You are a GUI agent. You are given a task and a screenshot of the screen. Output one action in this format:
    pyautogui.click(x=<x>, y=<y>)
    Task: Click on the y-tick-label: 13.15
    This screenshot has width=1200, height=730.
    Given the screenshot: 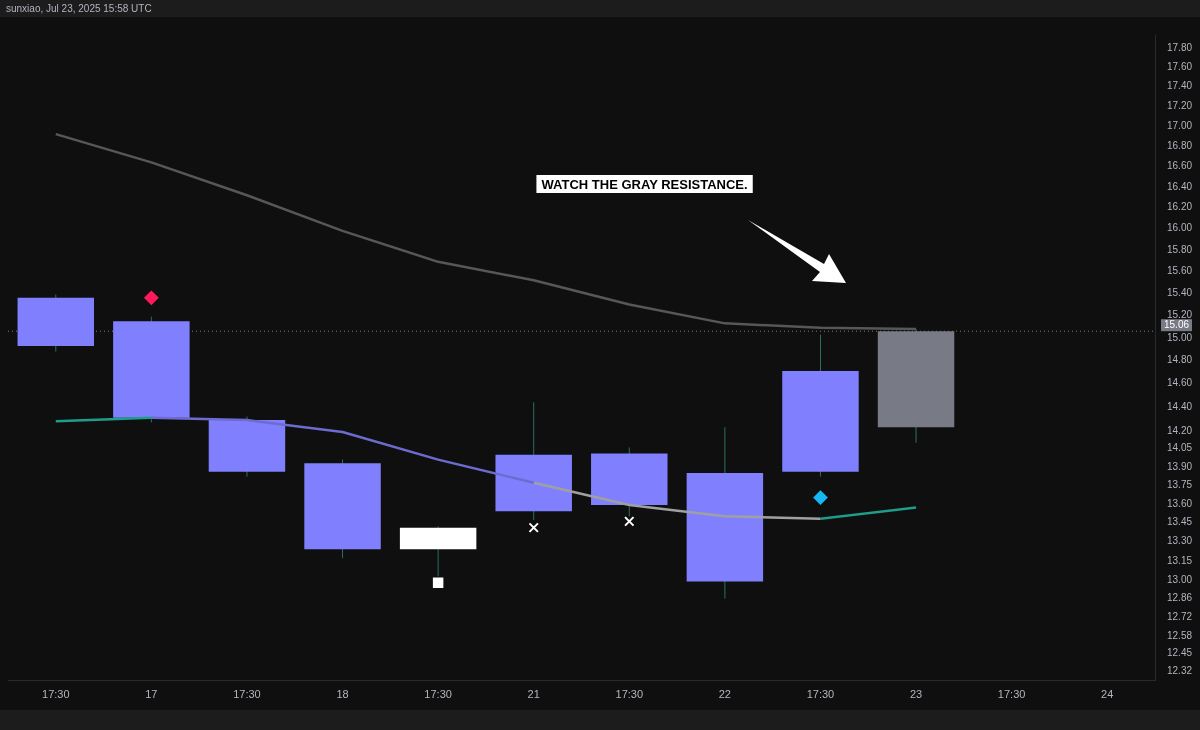 What is the action you would take?
    pyautogui.click(x=1180, y=560)
    